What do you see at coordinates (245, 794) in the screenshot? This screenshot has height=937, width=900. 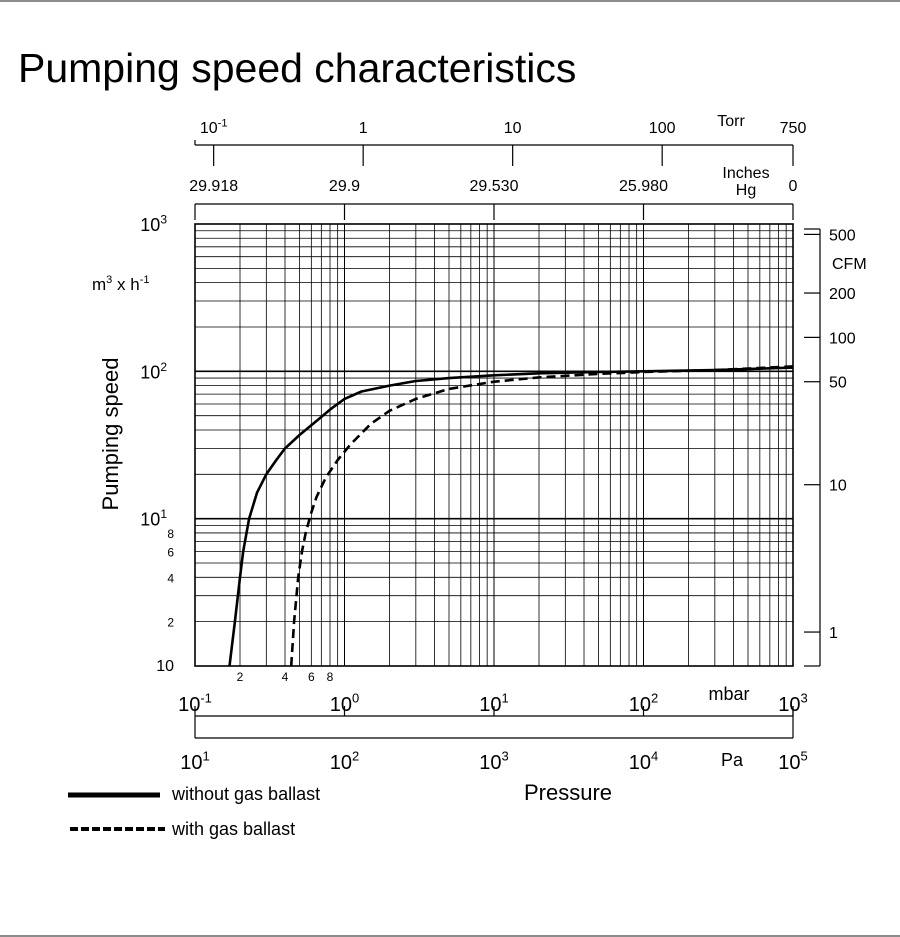 I see `legend-label-solid: without gas ballast` at bounding box center [245, 794].